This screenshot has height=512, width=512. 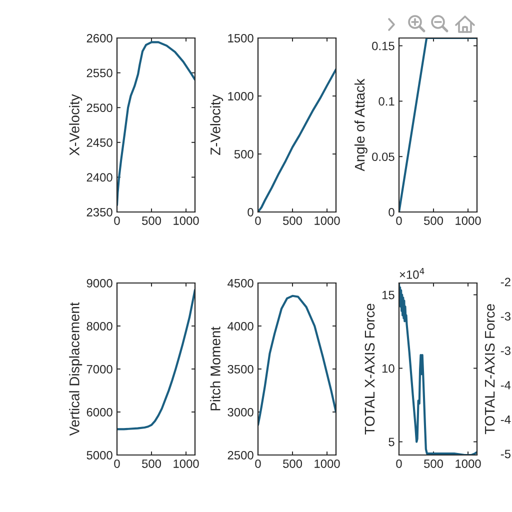 What do you see at coordinates (241, 326) in the screenshot?
I see `y-tick-label: 4000` at bounding box center [241, 326].